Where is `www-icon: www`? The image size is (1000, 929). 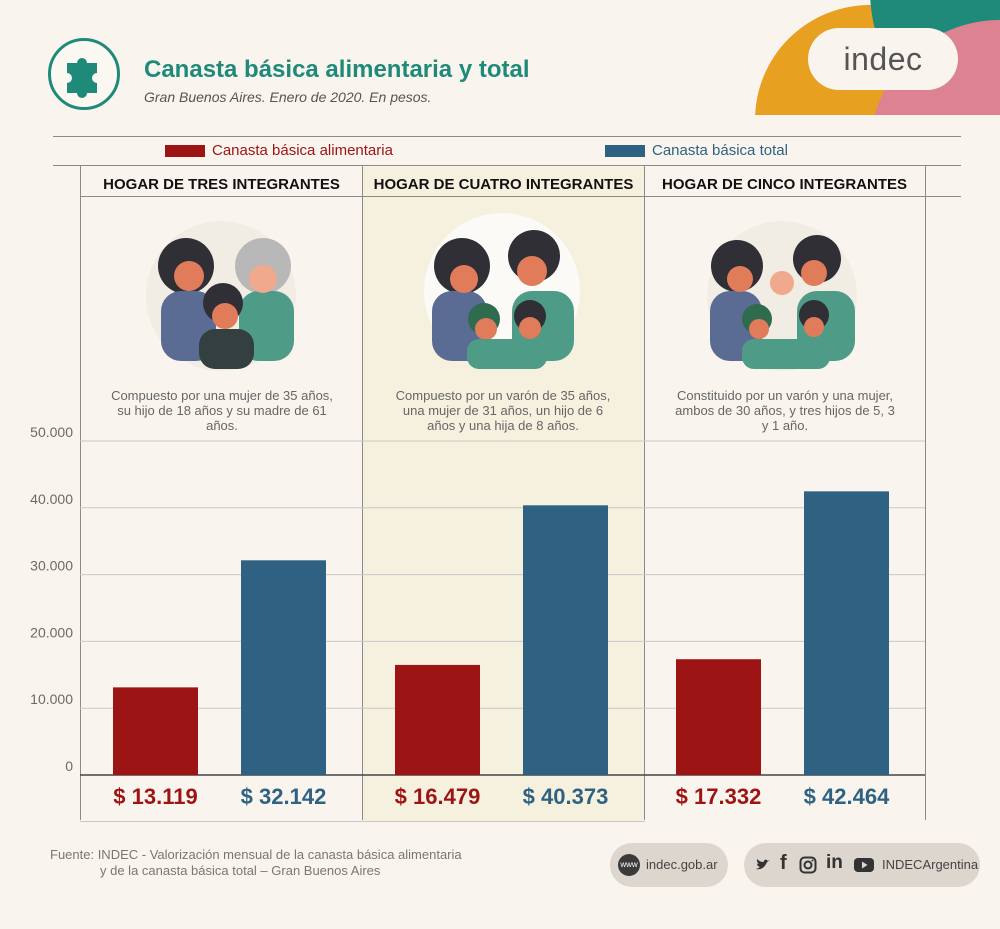 www-icon: www is located at coordinates (629, 865).